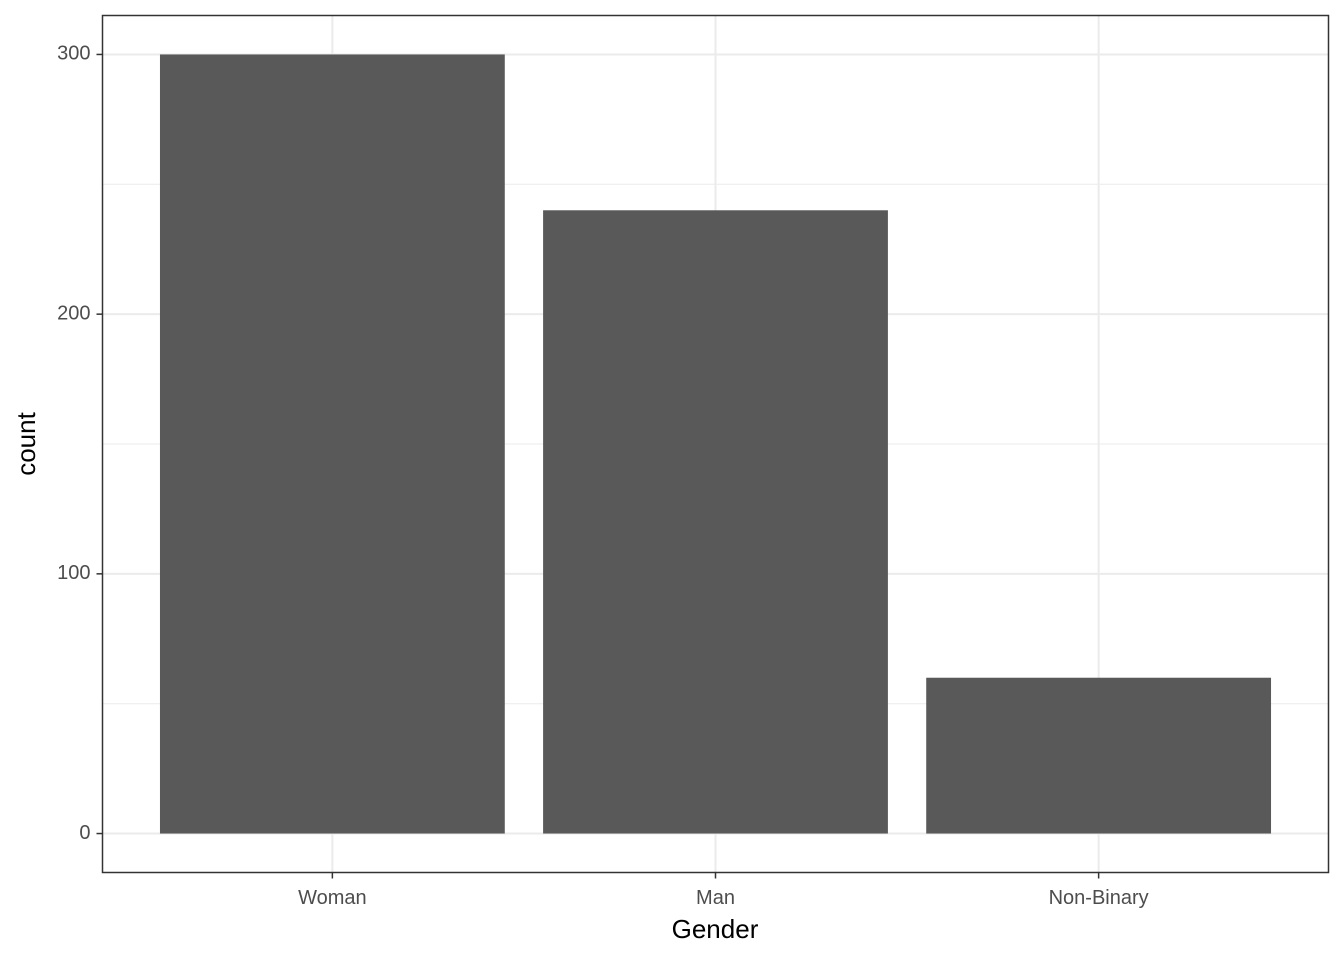 This screenshot has height=960, width=1344. Describe the element at coordinates (73, 313) in the screenshot. I see `y-tick-label: 200` at that location.